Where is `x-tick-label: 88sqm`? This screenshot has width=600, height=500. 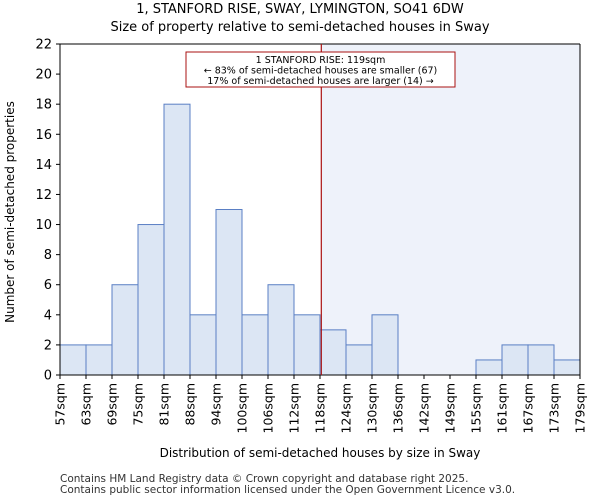 x-tick-label: 88sqm is located at coordinates (190, 404).